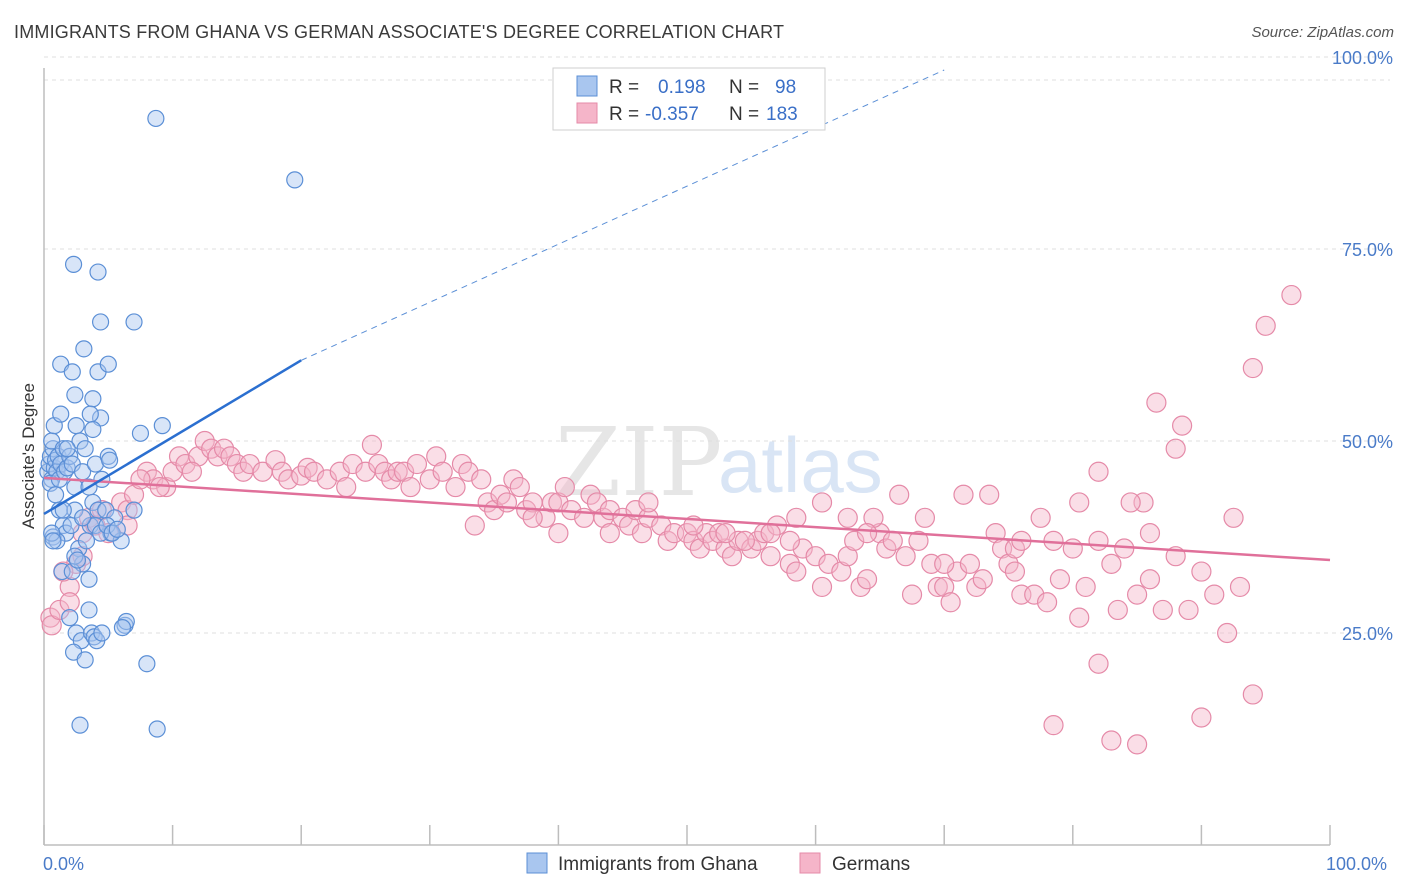 The width and height of the screenshot is (1406, 892). What do you see at coordinates (28, 456) in the screenshot?
I see `y-axis-label: Associate's Degree` at bounding box center [28, 456].